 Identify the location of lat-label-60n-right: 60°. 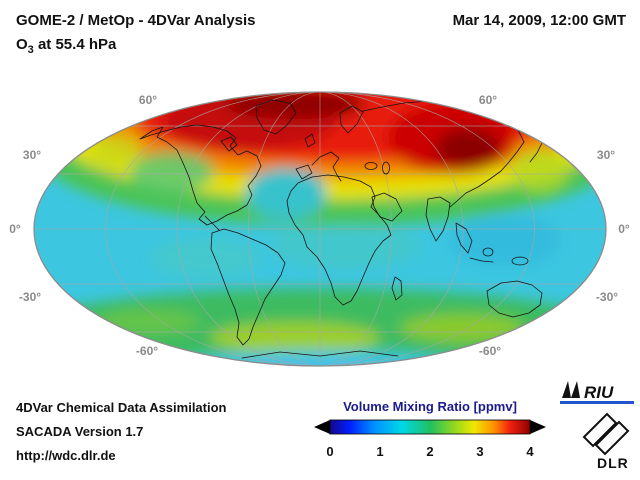
(488, 100).